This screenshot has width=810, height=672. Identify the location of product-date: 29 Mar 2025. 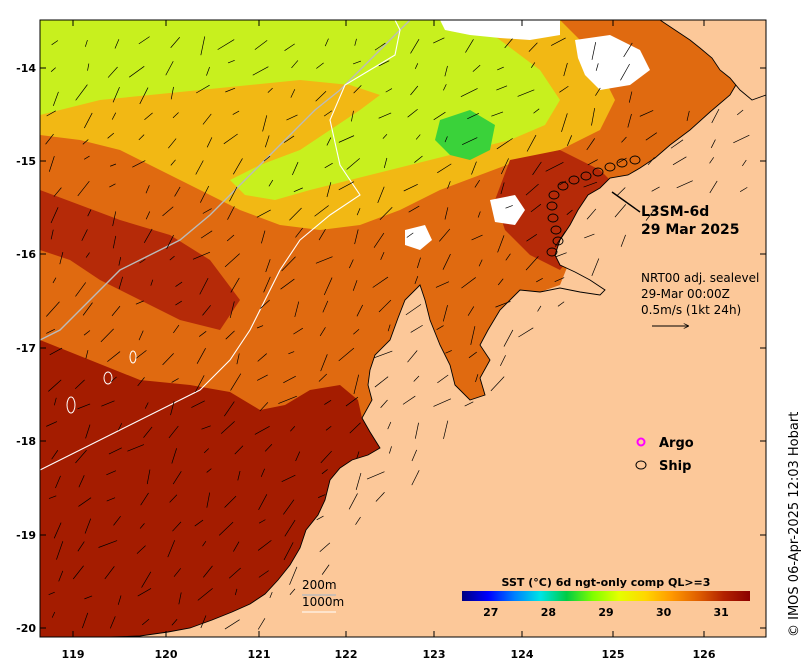
(690, 230).